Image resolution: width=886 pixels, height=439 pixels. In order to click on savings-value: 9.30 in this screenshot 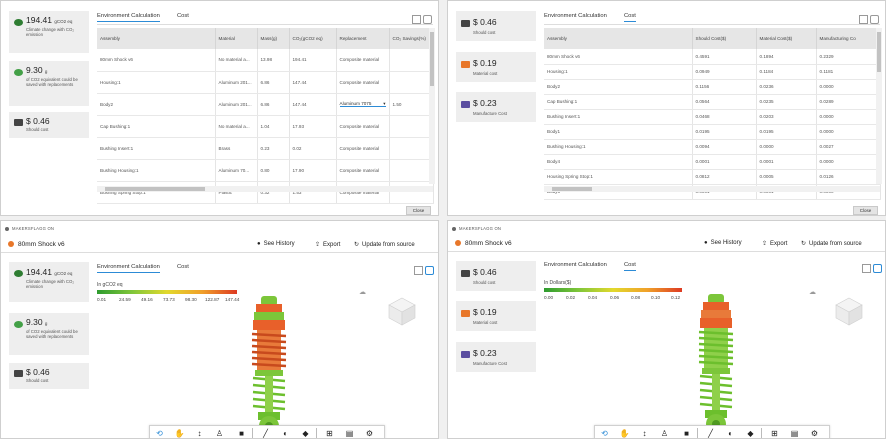, I will do `click(34, 70)`.